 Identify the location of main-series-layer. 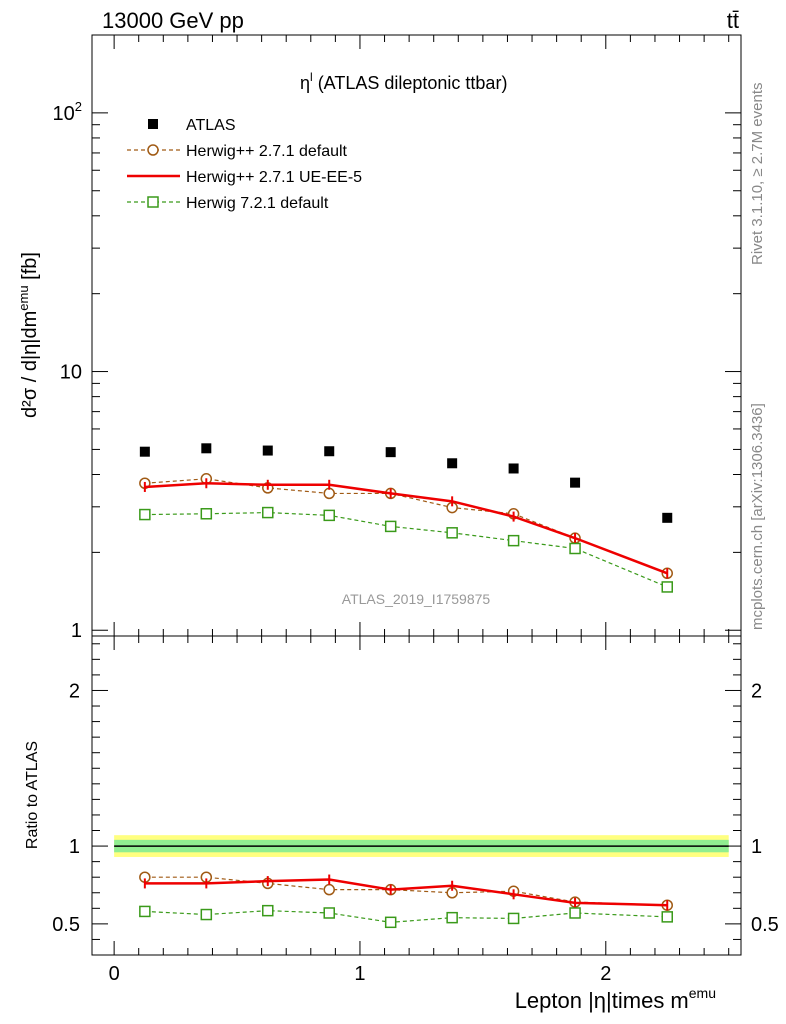
(406, 518).